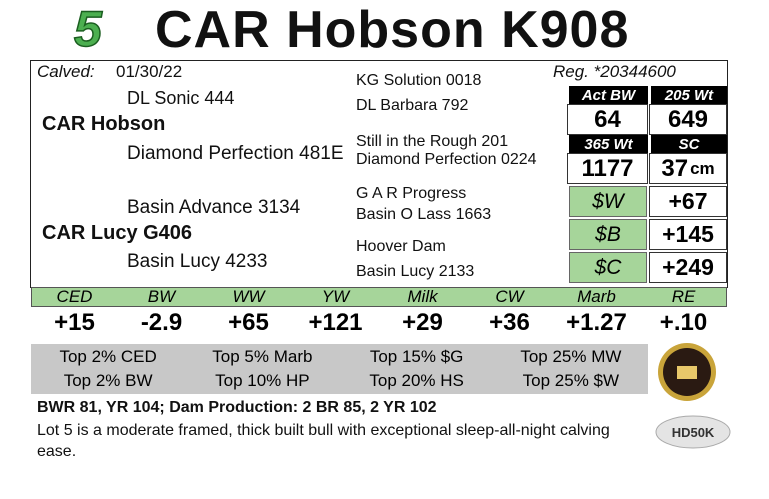 The width and height of the screenshot is (769, 499). I want to click on measure-label: Act BW, so click(607, 95).